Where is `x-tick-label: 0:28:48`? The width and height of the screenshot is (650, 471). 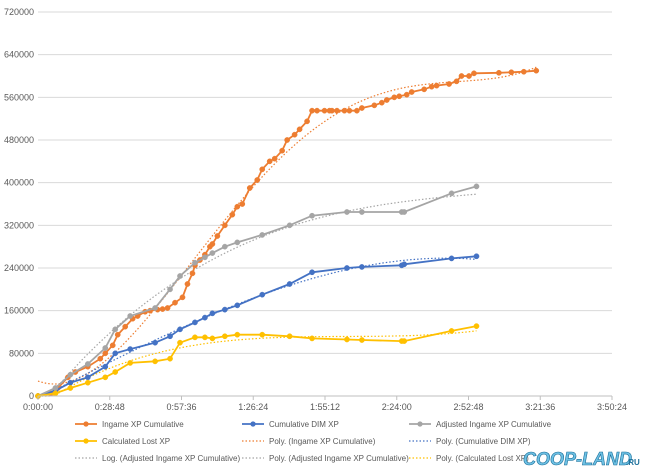 x-tick-label: 0:28:48 is located at coordinates (110, 407).